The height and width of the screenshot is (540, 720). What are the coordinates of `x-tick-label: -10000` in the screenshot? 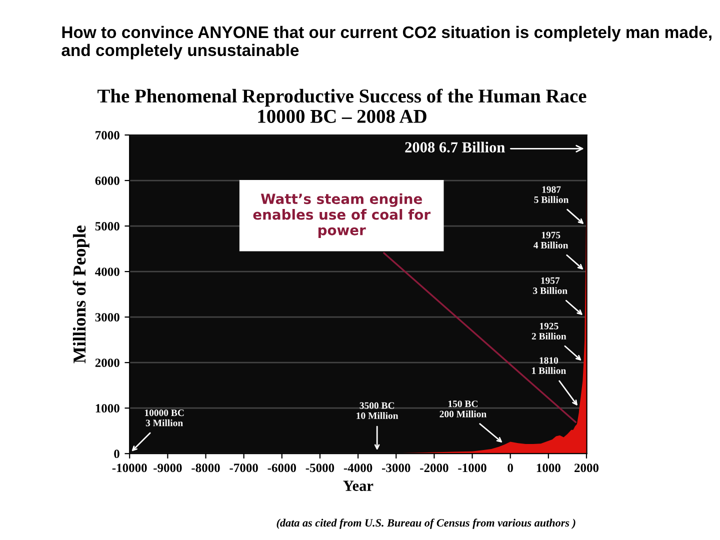 It's located at (129, 468).